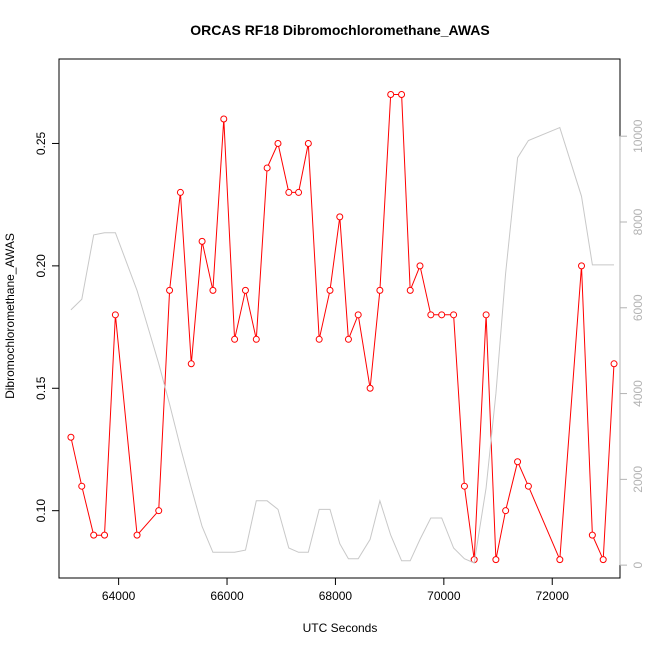 The width and height of the screenshot is (650, 650). What do you see at coordinates (119, 596) in the screenshot?
I see `x-tick-label-0: 64000` at bounding box center [119, 596].